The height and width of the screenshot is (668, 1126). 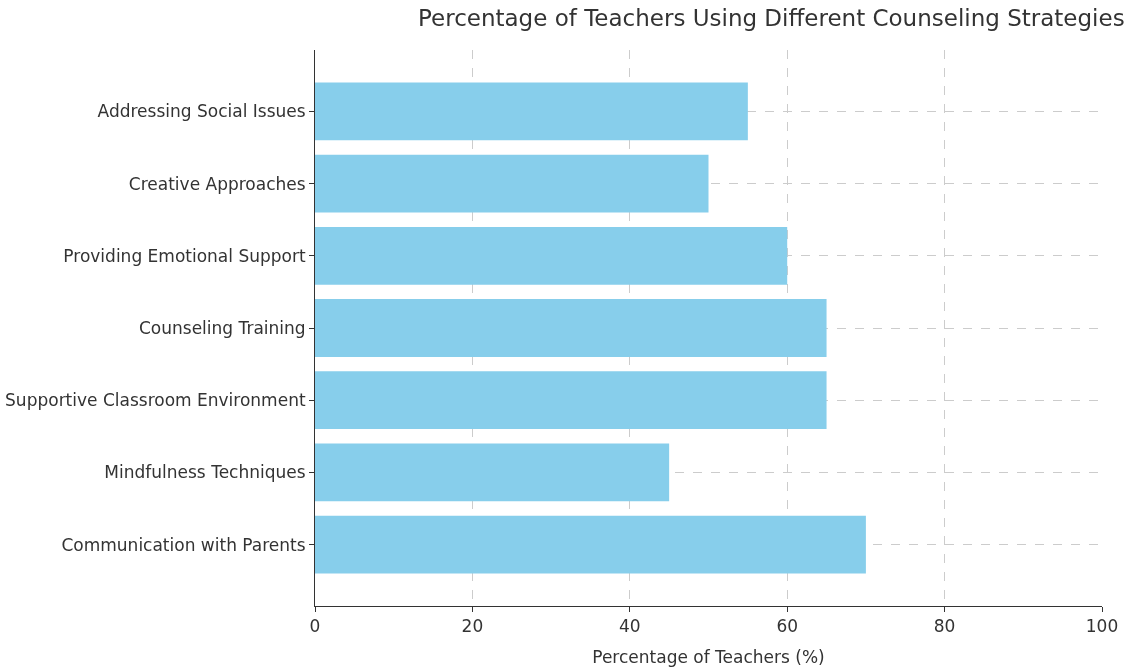 What do you see at coordinates (183, 544) in the screenshot?
I see `y-tick-label: Communication with Parents` at bounding box center [183, 544].